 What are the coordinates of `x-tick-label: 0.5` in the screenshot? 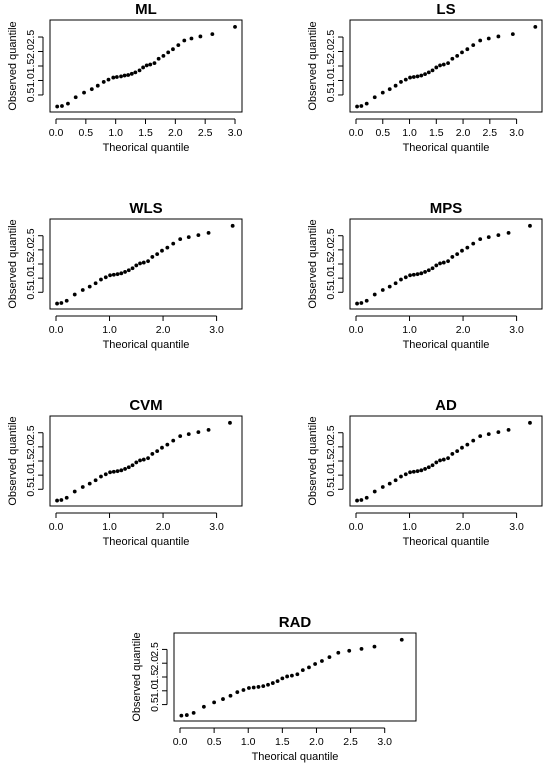 It's located at (214, 742).